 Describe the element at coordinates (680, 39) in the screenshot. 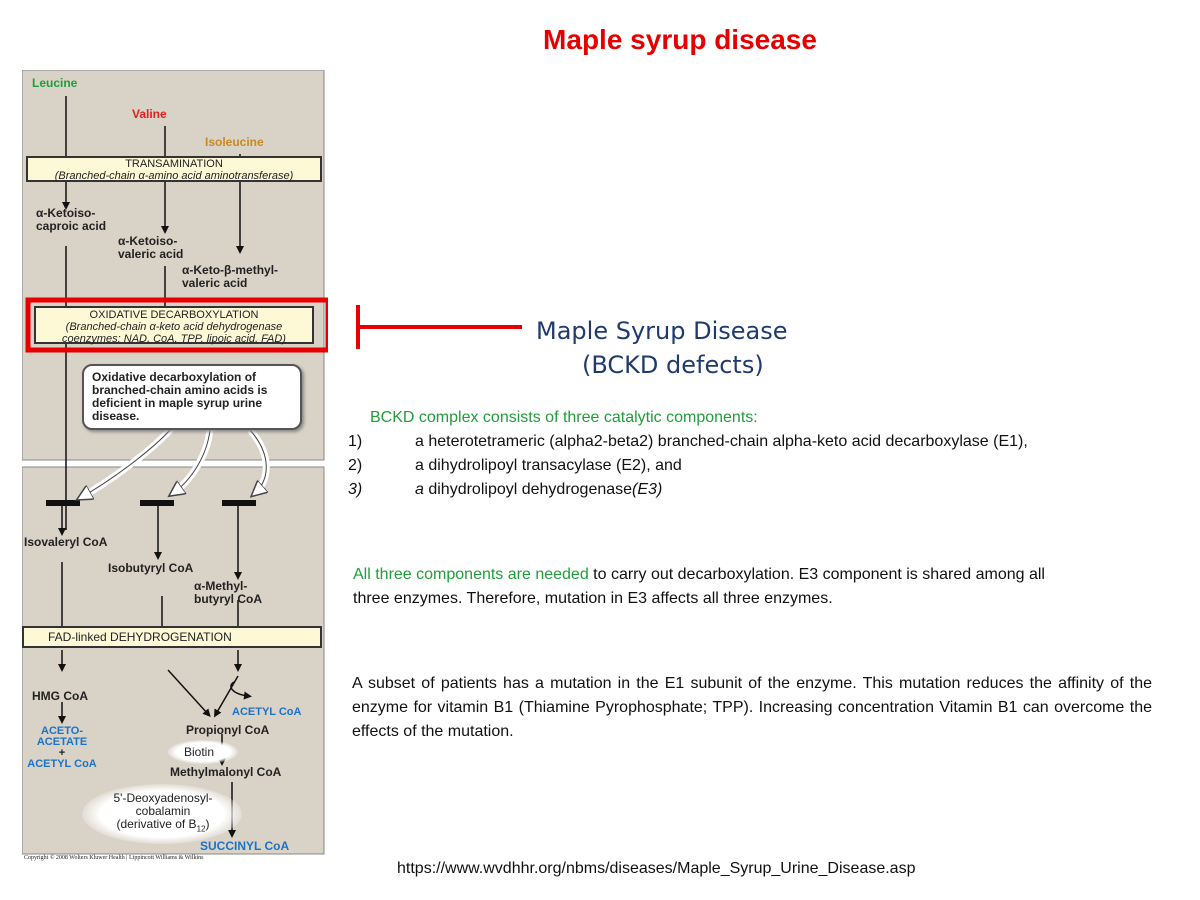

I see `slide-title: Maple syrup disease` at that location.